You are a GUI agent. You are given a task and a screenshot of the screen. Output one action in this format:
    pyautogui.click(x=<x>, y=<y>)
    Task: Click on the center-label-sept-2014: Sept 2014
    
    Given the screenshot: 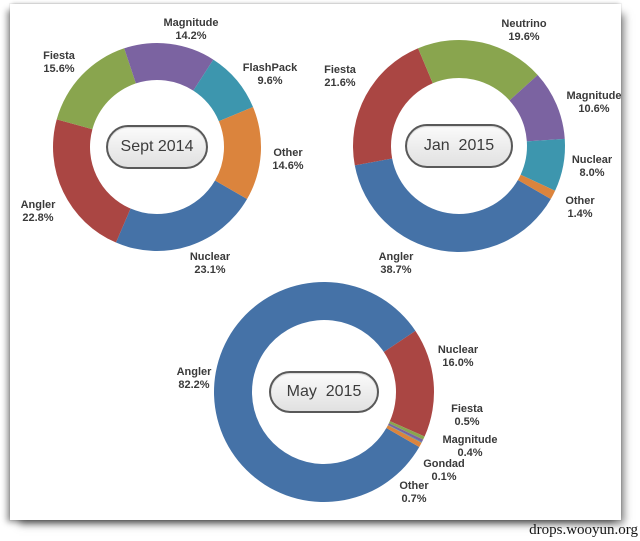 What is the action you would take?
    pyautogui.click(x=157, y=147)
    